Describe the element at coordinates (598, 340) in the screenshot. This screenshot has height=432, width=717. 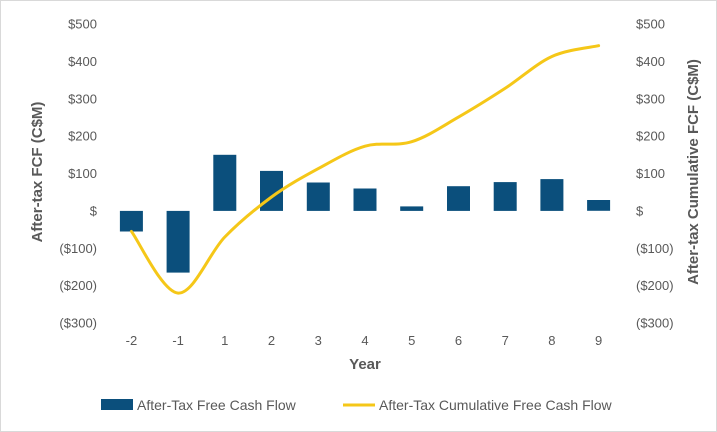
I see `x-tick-label: 9` at that location.